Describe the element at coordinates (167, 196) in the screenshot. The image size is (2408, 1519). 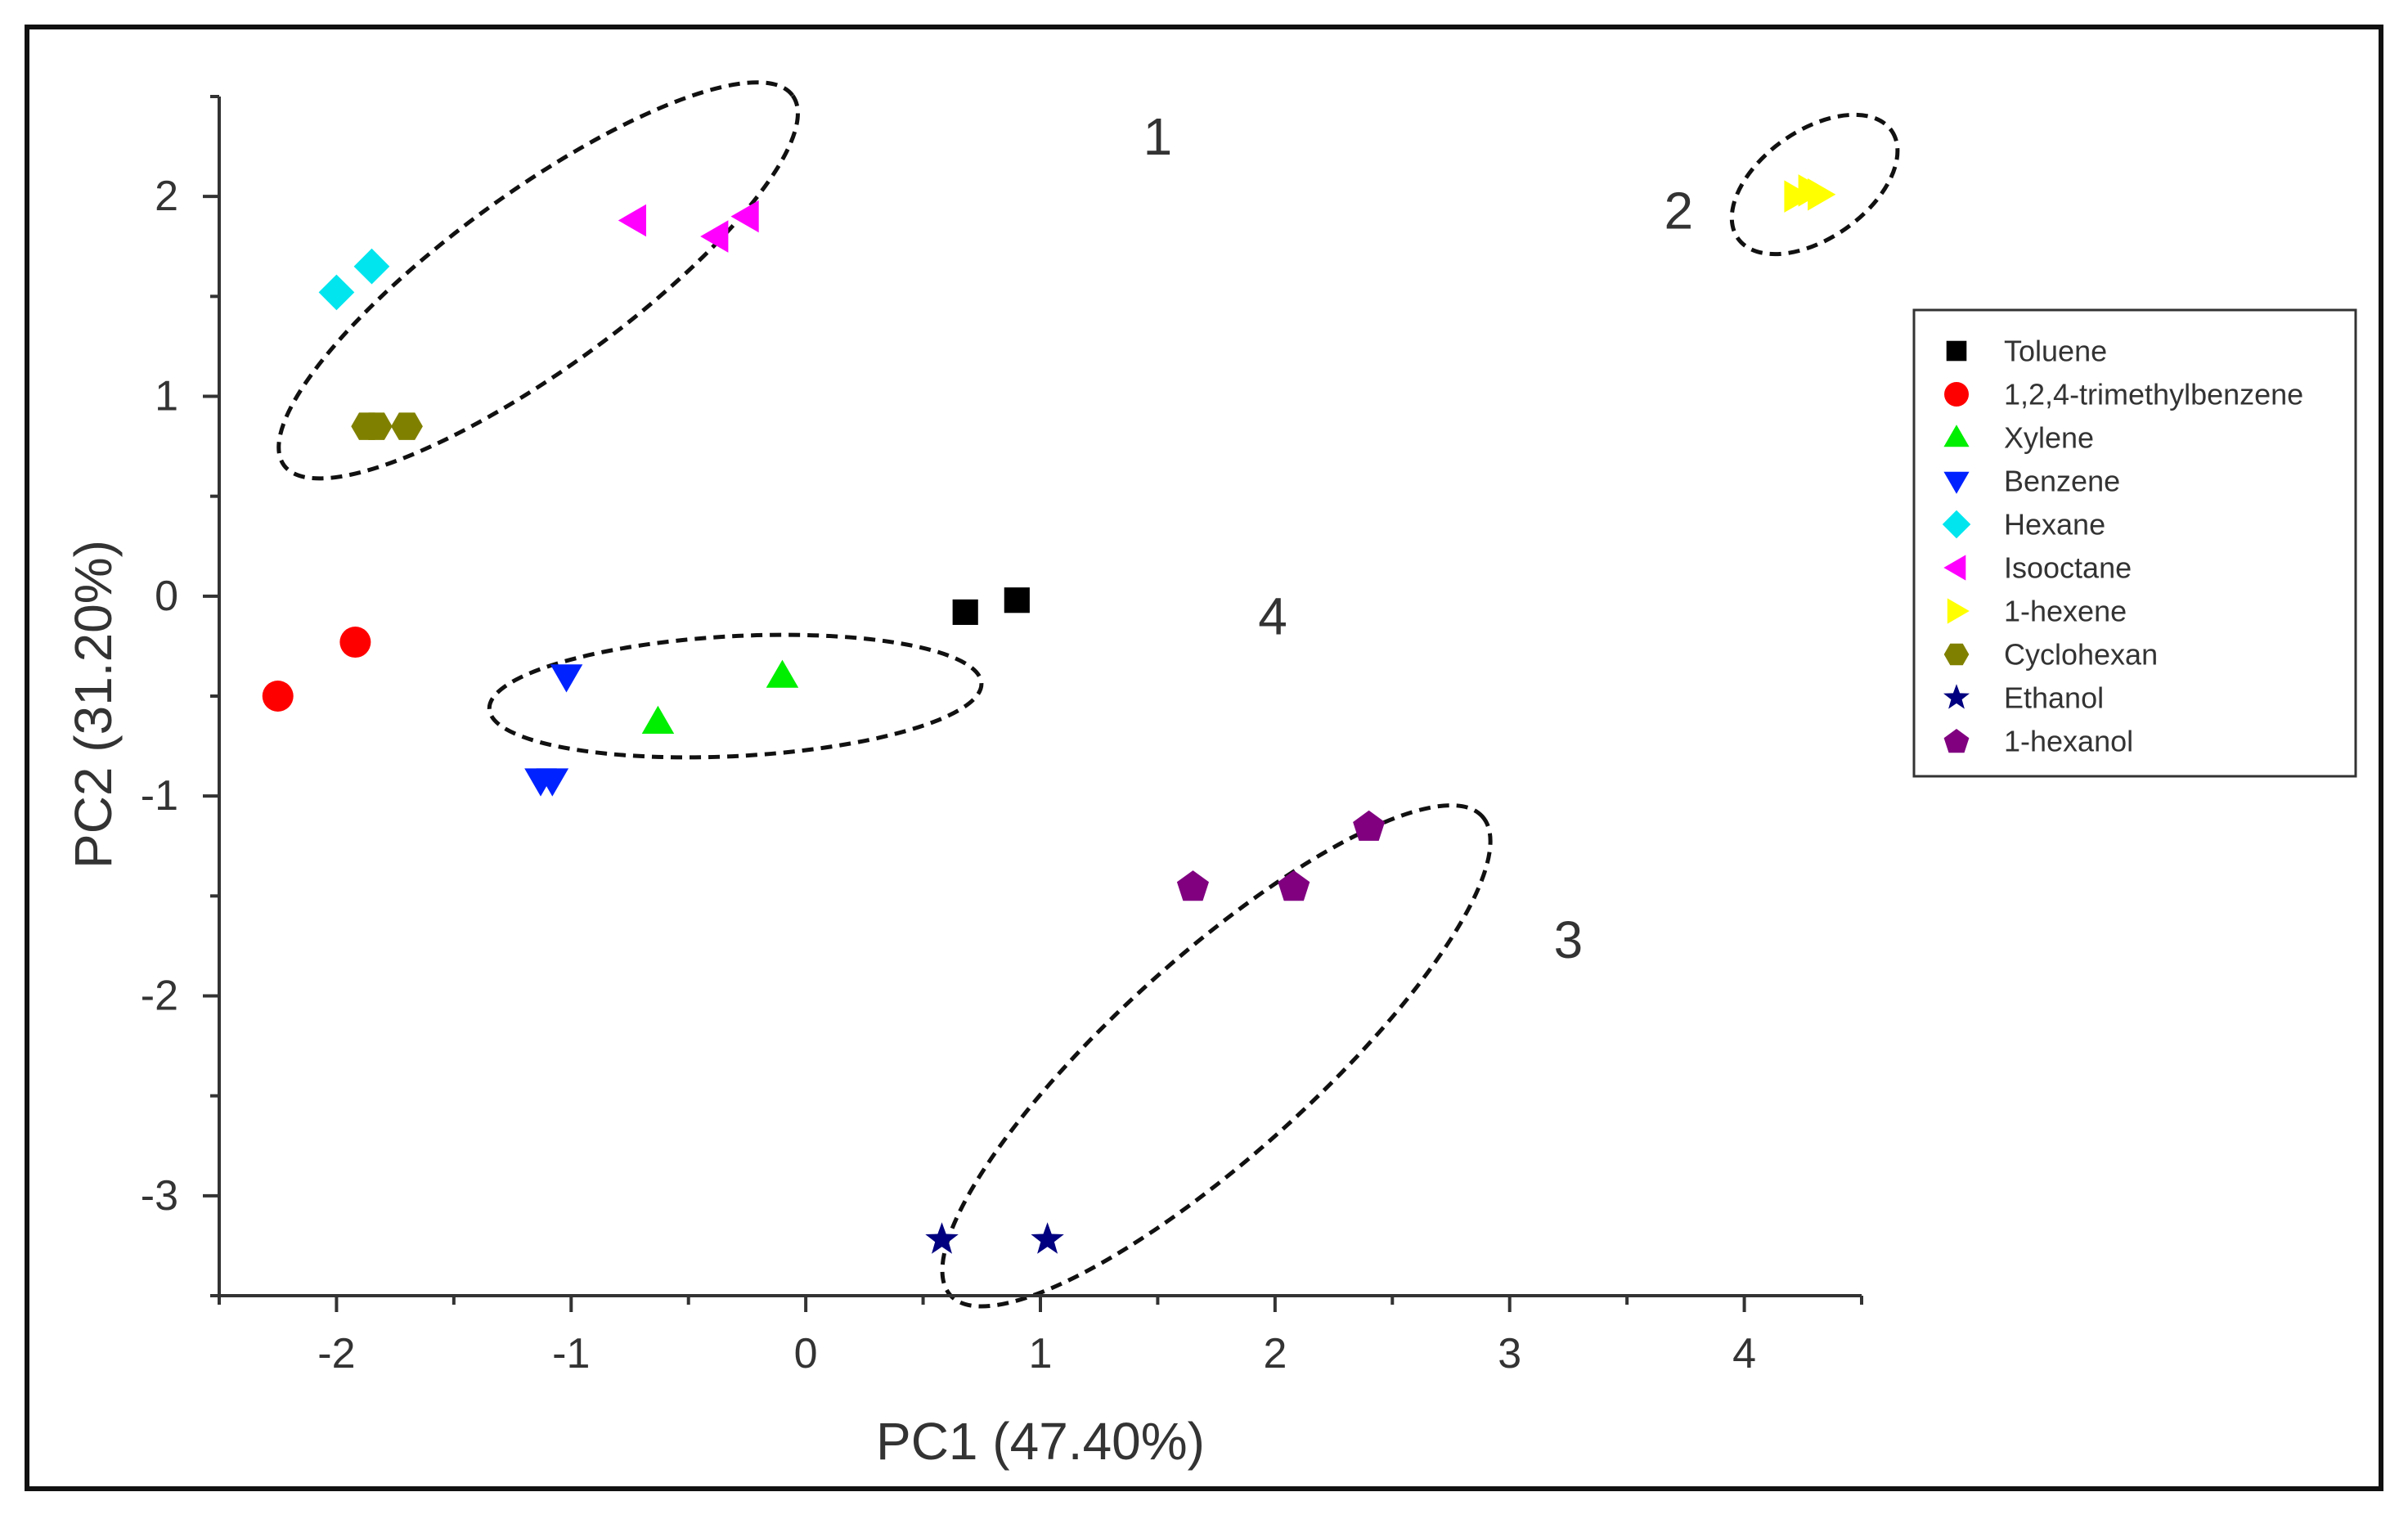
I see `y-tick-label: 2` at that location.